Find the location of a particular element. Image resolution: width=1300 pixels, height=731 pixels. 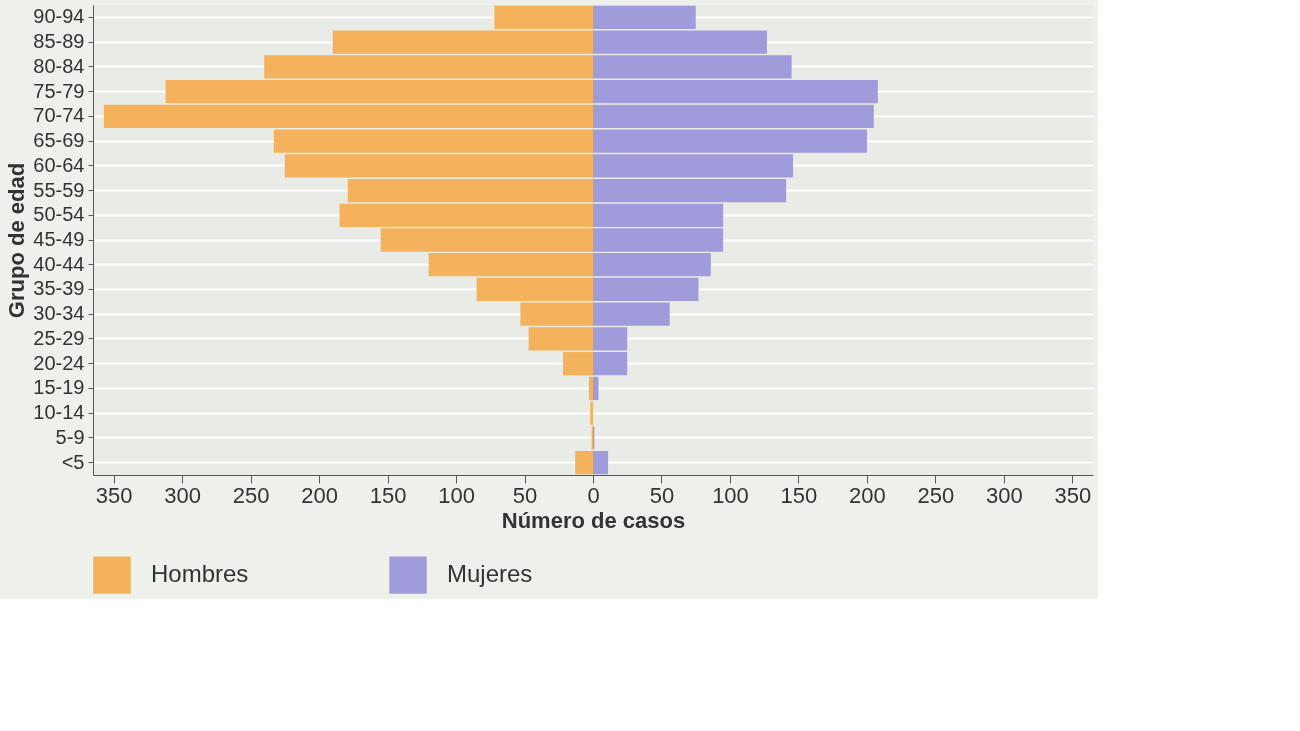

y-tick-label: 85-89 is located at coordinates (59, 41).